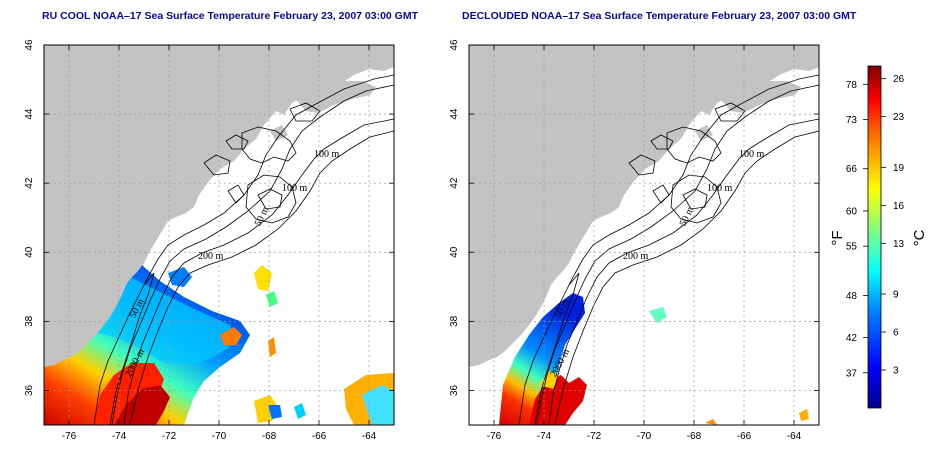  What do you see at coordinates (899, 206) in the screenshot?
I see `celsius-tick-label-3: 16` at bounding box center [899, 206].